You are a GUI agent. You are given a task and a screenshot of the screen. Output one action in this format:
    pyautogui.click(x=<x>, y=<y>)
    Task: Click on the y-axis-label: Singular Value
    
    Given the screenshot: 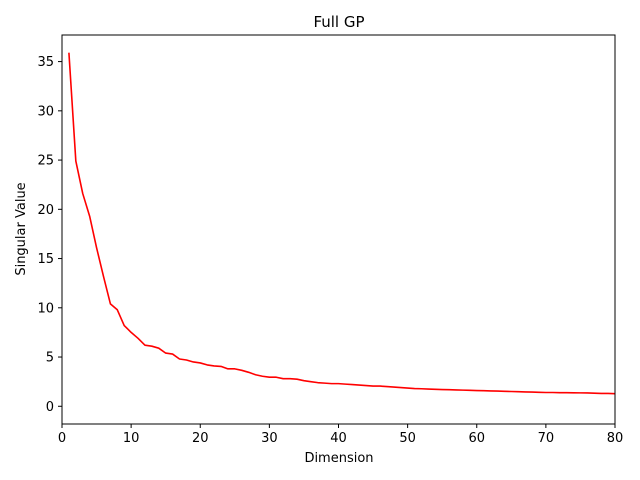 What is the action you would take?
    pyautogui.click(x=21, y=228)
    